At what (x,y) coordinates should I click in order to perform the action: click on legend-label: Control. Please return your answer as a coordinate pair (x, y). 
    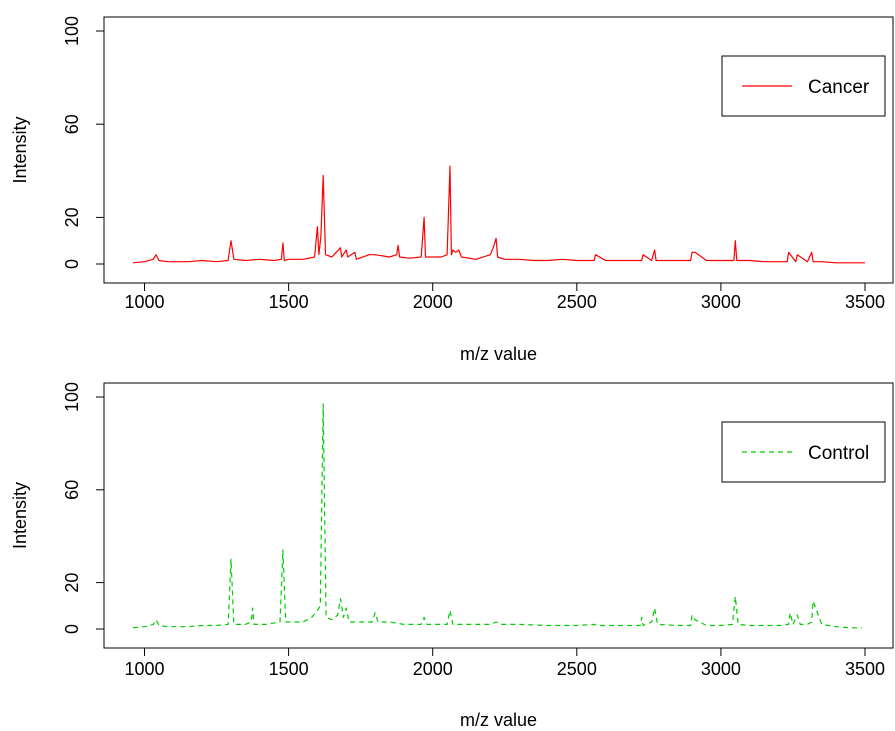
    Looking at the image, I should click on (838, 453).